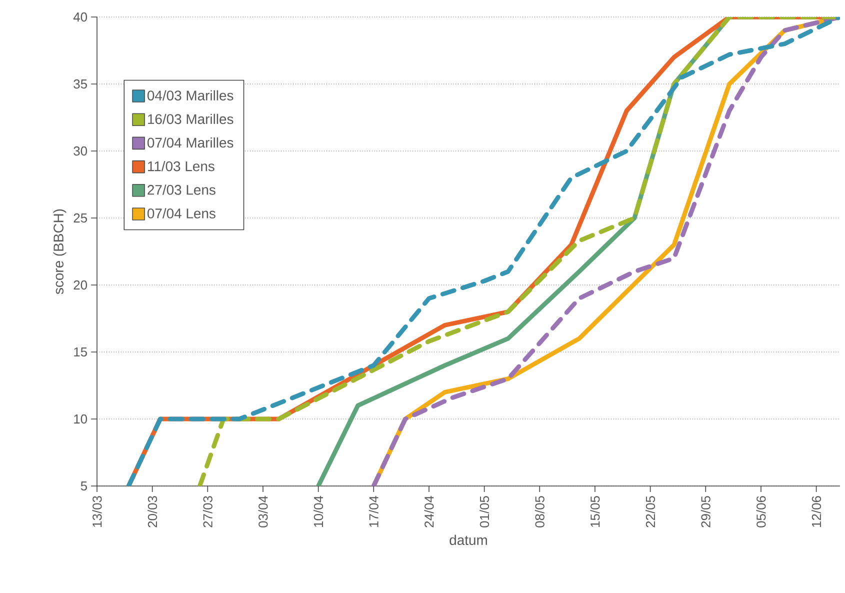  I want to click on legend-label: 07/04 Lens, so click(181, 213).